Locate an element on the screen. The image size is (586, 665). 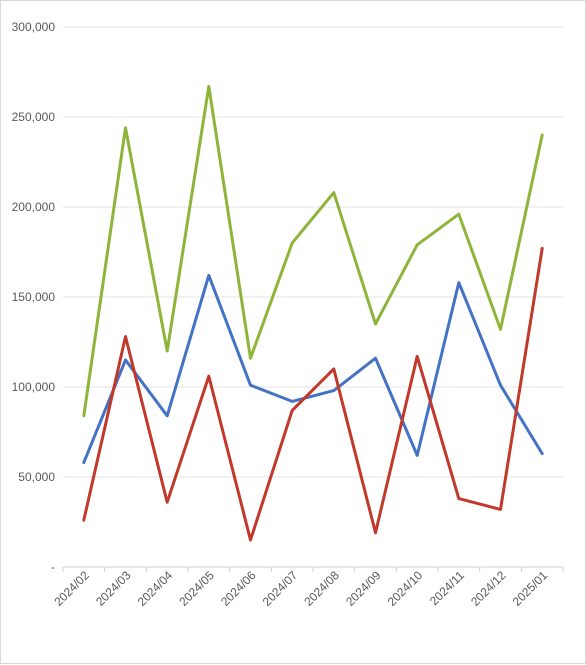
y-tick-label: 300,000 is located at coordinates (34, 27).